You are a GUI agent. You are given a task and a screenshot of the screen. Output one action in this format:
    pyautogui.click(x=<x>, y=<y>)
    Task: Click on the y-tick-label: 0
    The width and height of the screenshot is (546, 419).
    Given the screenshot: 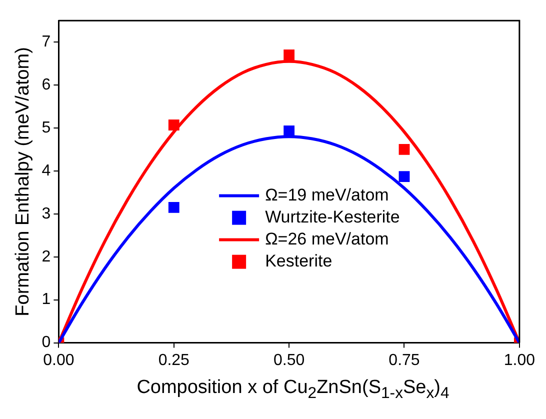 What is the action you would take?
    pyautogui.click(x=46, y=343)
    